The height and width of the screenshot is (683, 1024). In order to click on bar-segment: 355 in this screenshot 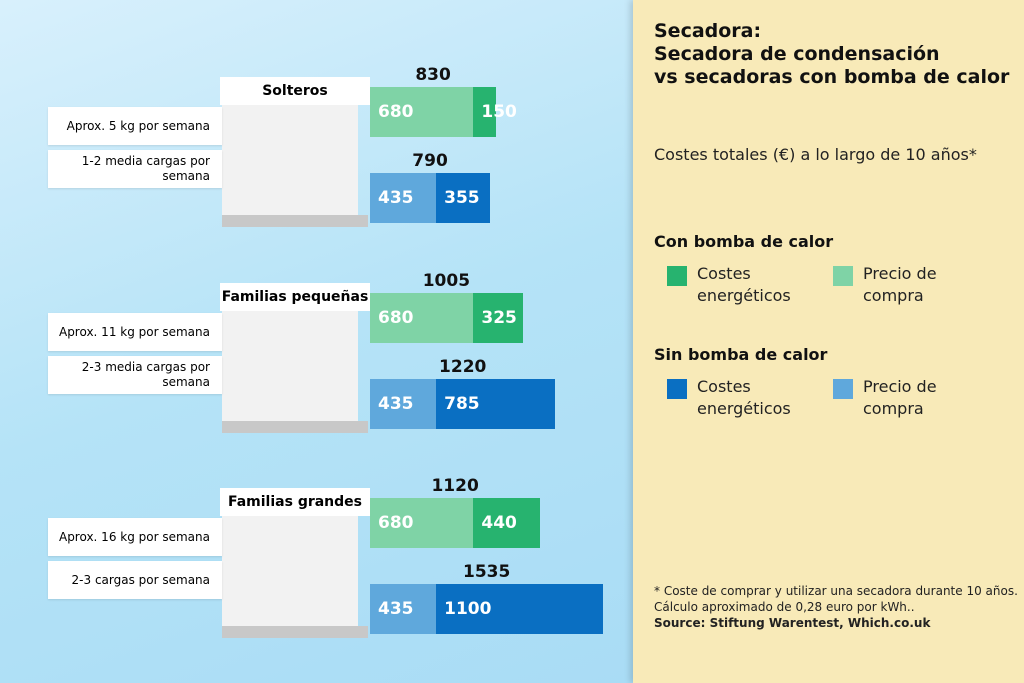, I will do `click(463, 198)`.